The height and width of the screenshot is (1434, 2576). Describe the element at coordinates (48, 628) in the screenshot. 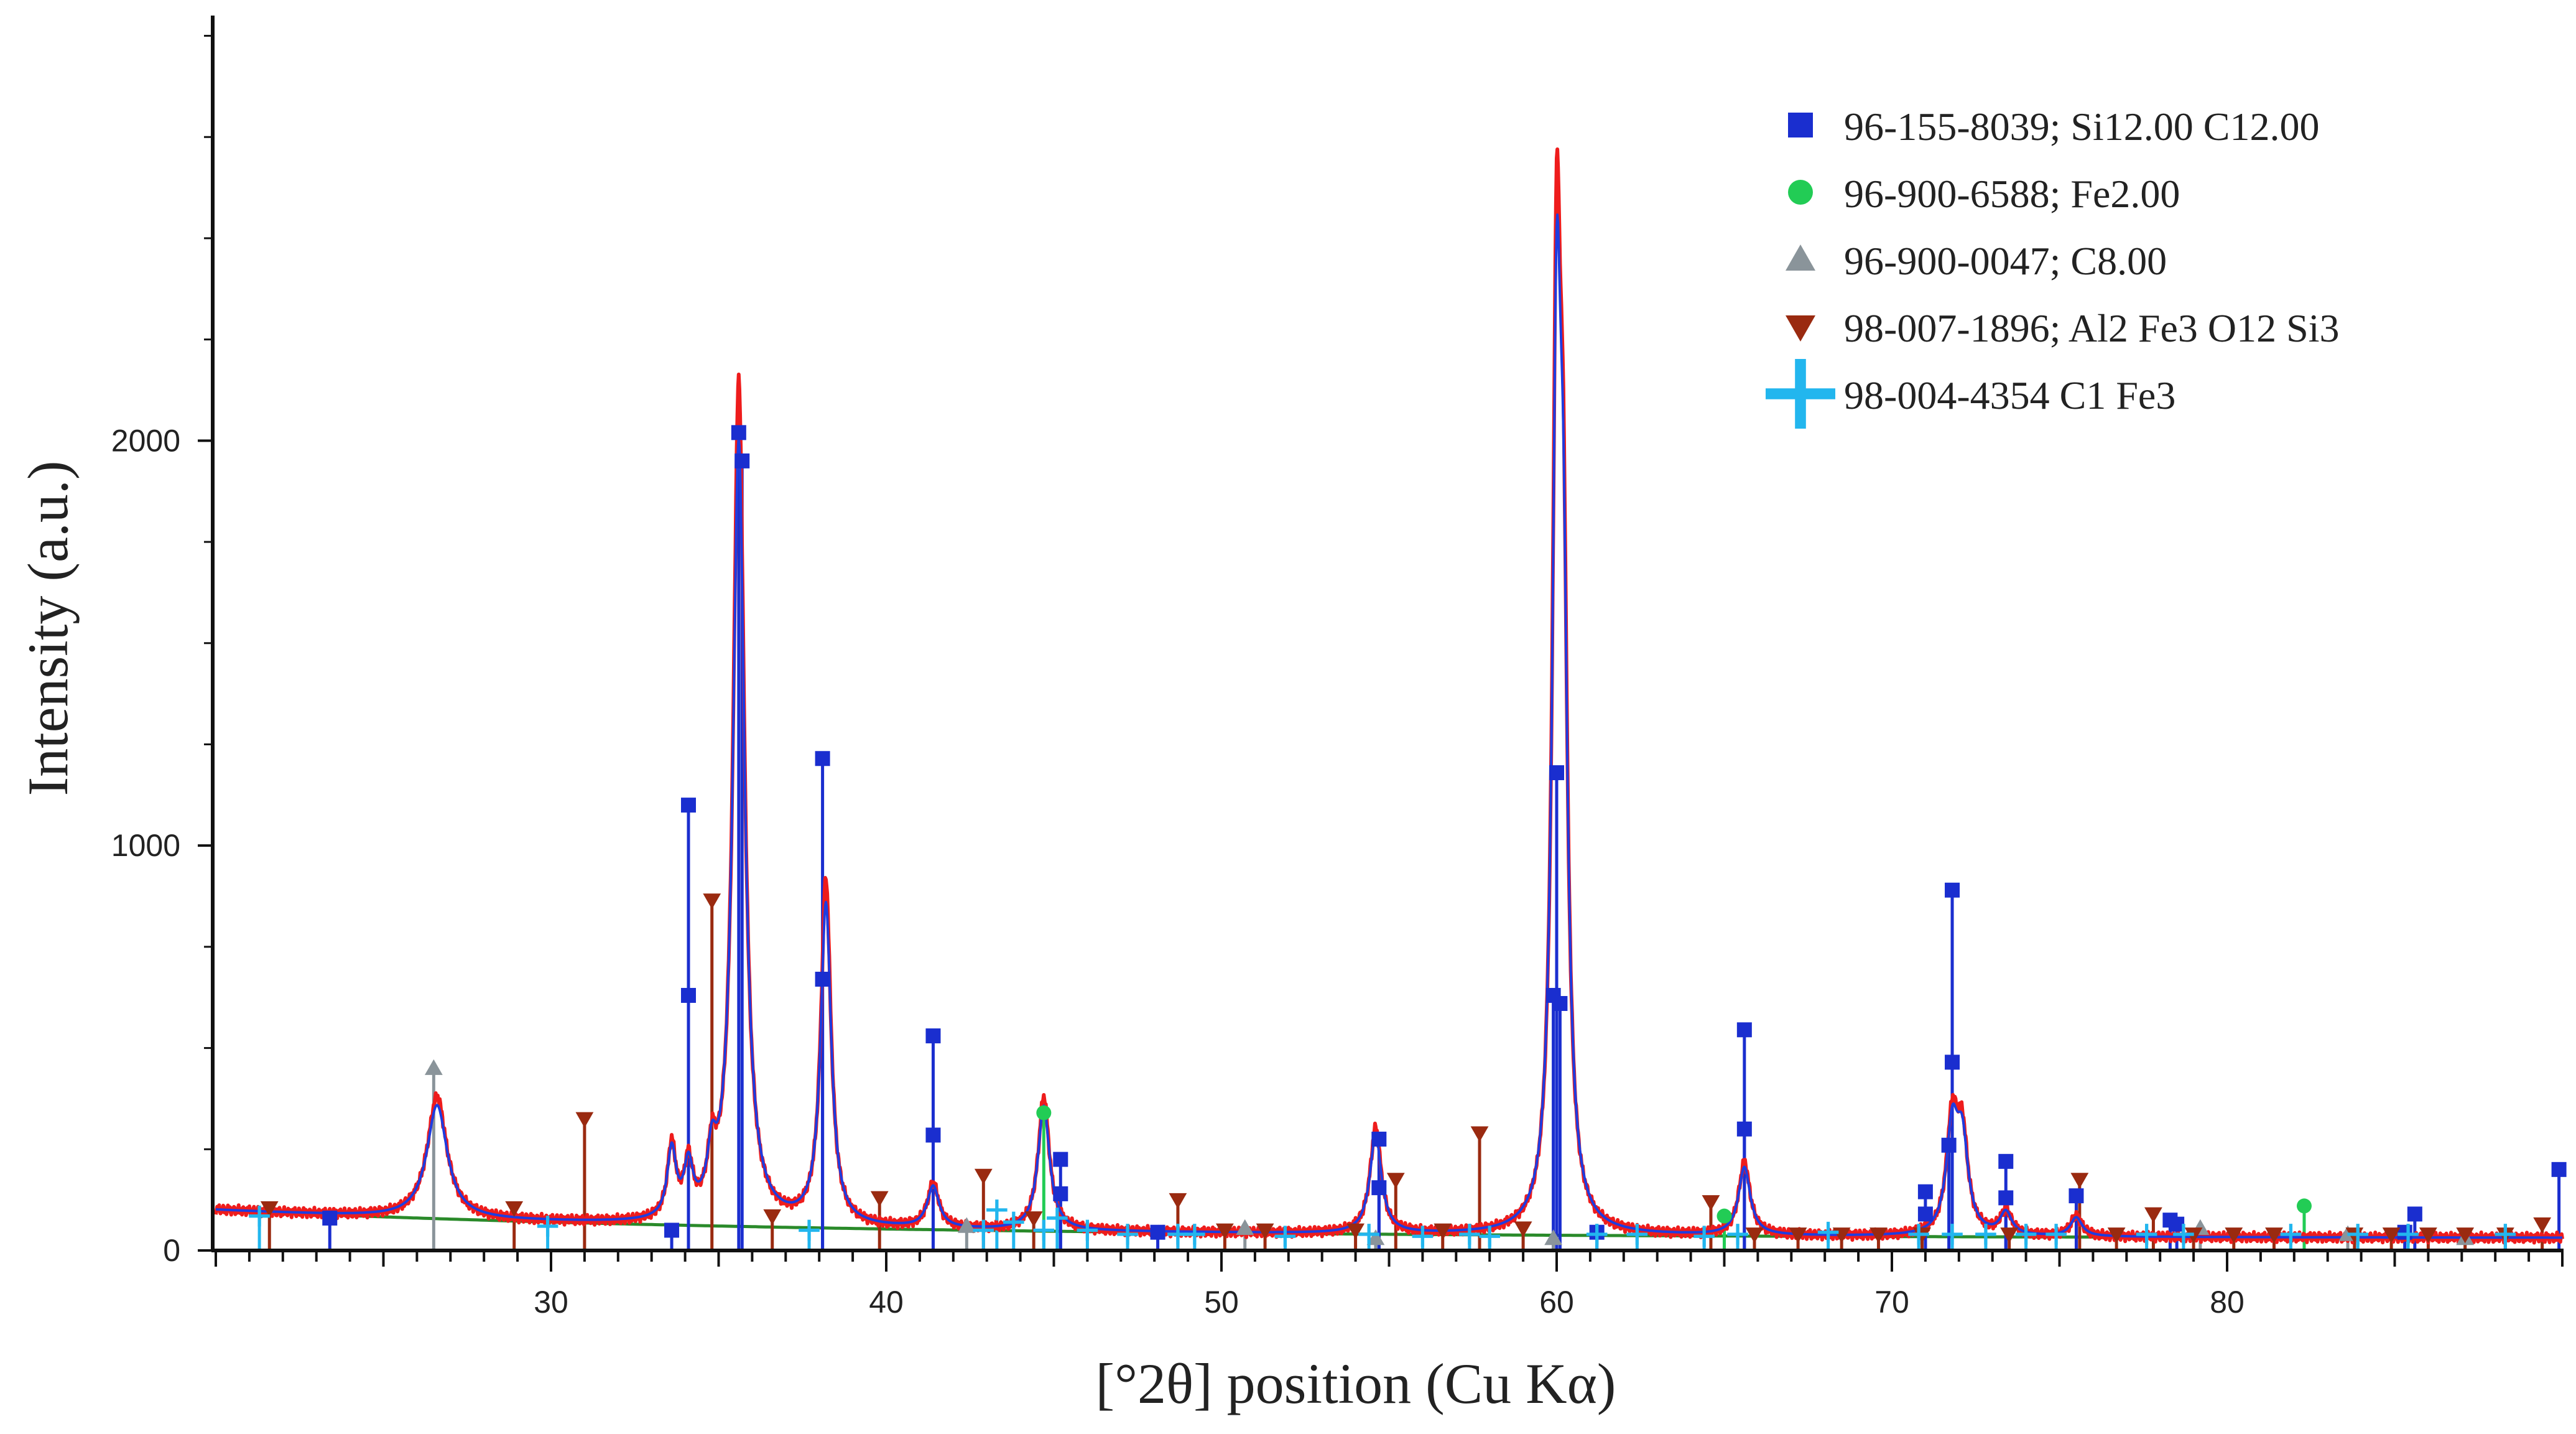

I see `y-axis-title: Intensity (a.u.)` at that location.